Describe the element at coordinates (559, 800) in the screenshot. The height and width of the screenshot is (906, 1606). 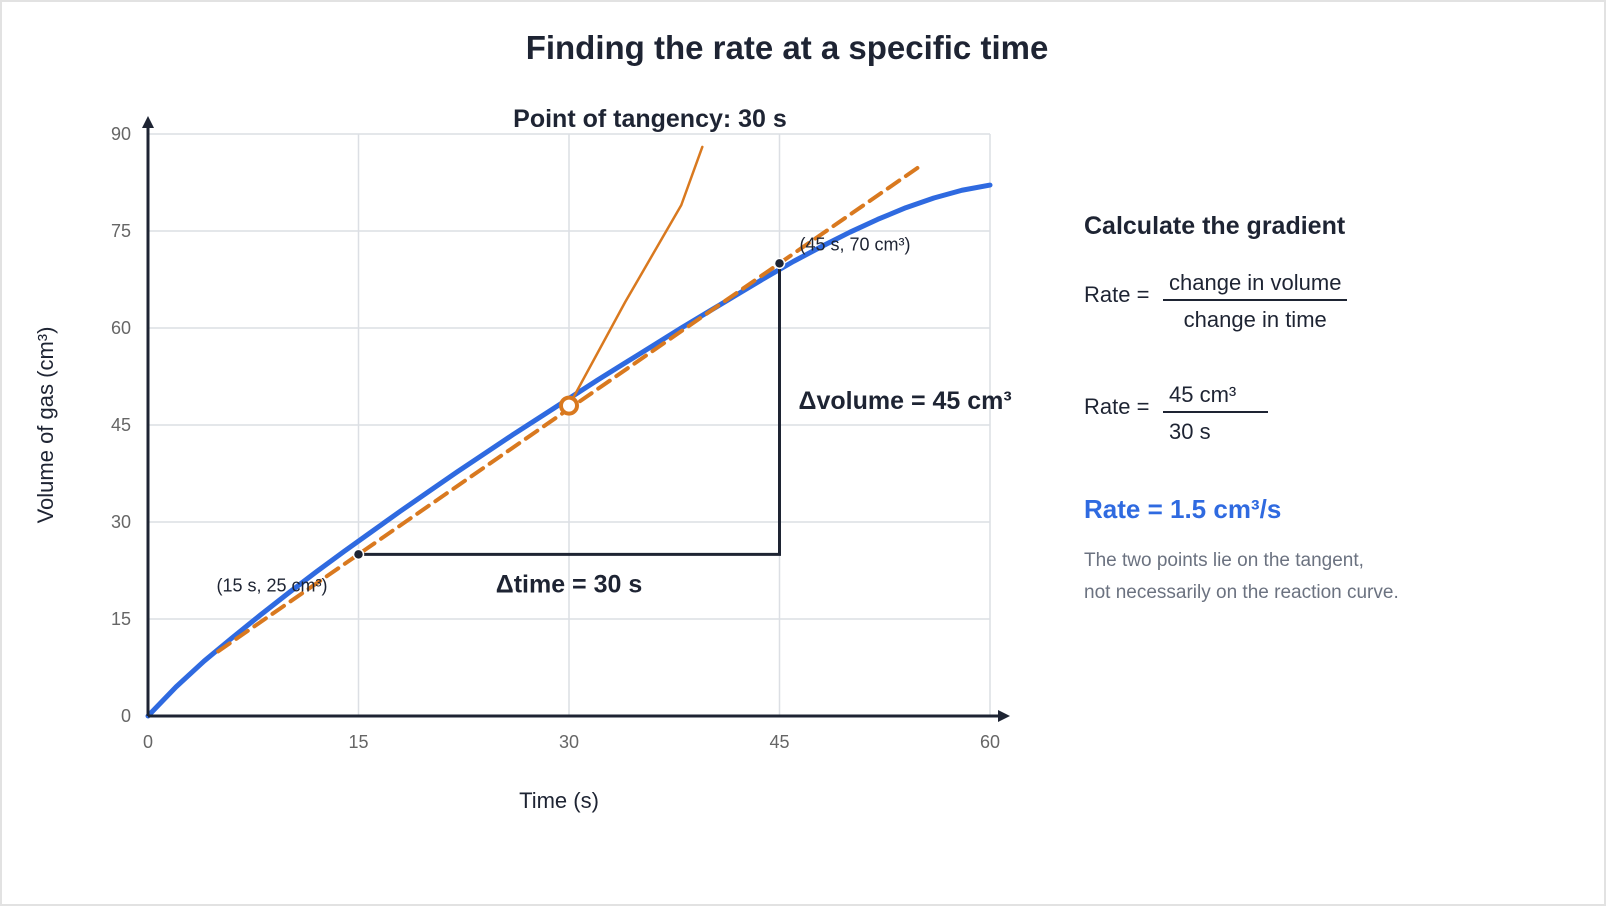
I see `x-axis-title: Time (s)` at that location.